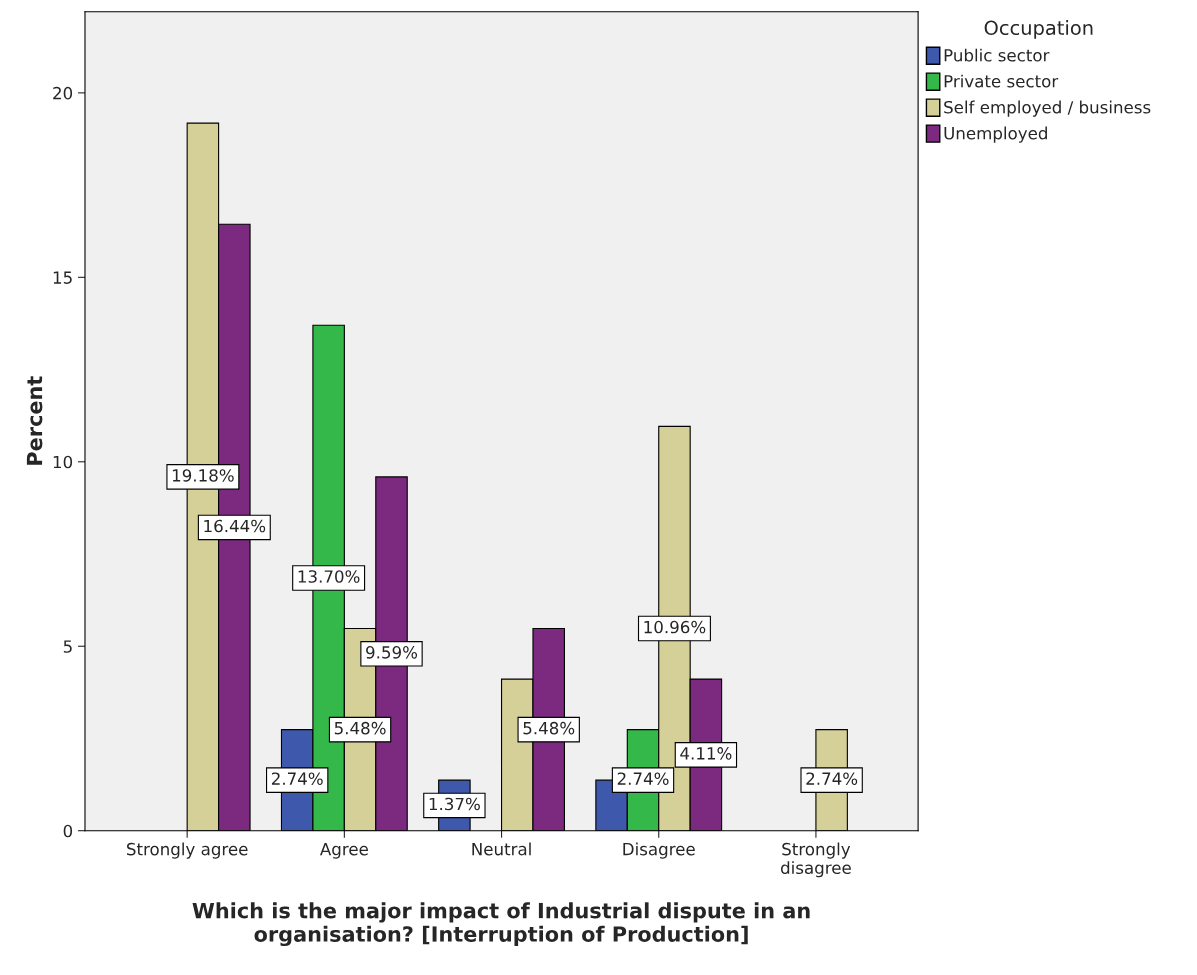  I want to click on x-tick-label: Agree, so click(344, 851).